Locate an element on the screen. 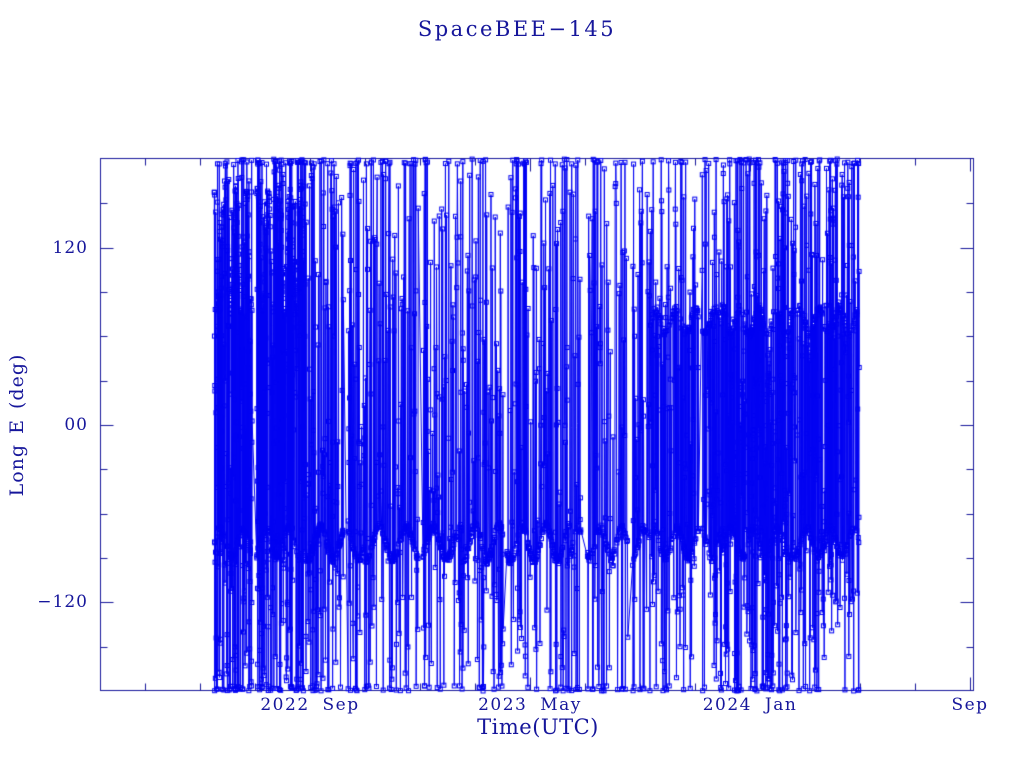 The width and height of the screenshot is (1024, 768). chart-title: SpaceBEE−145 is located at coordinates (517, 29).